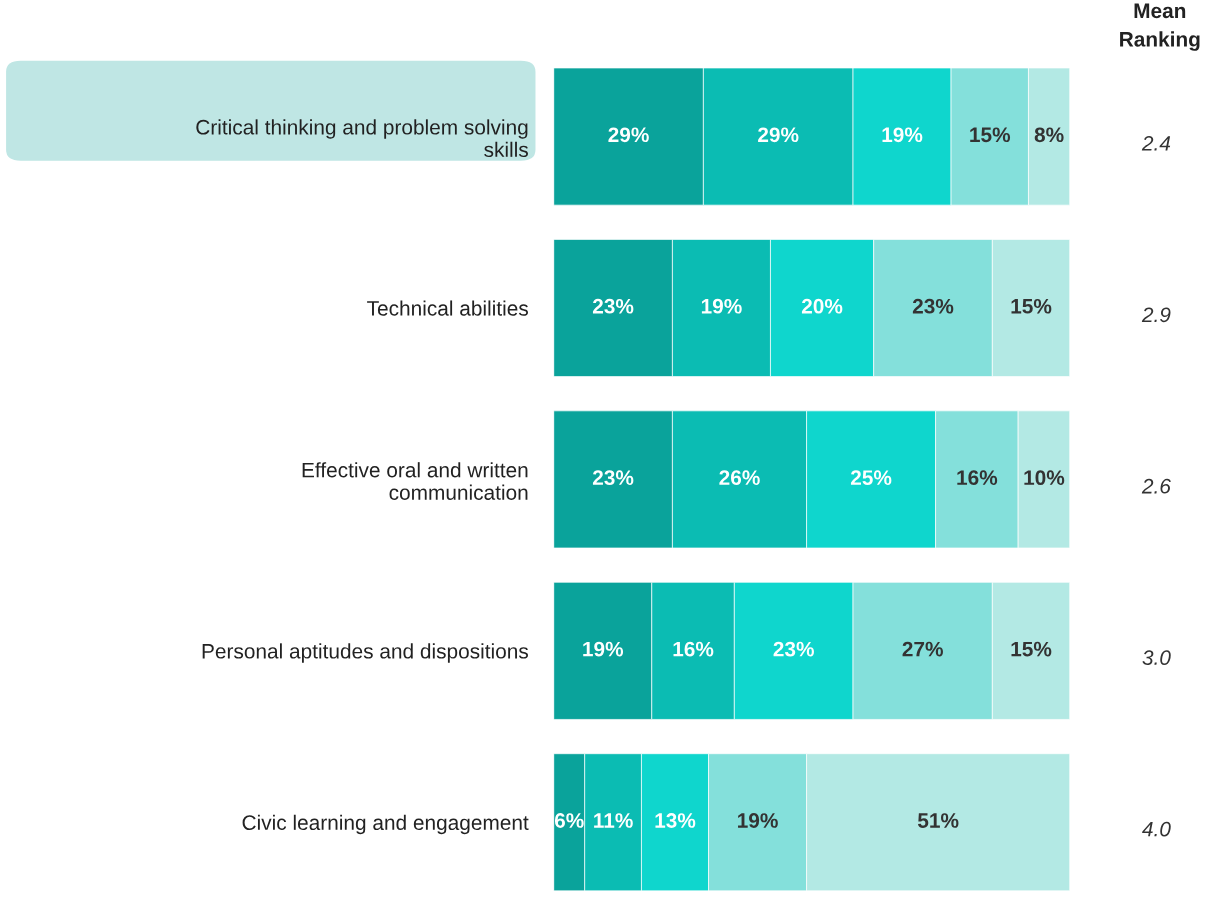 This screenshot has width=1217, height=908. I want to click on data-label: 25%, so click(871, 478).